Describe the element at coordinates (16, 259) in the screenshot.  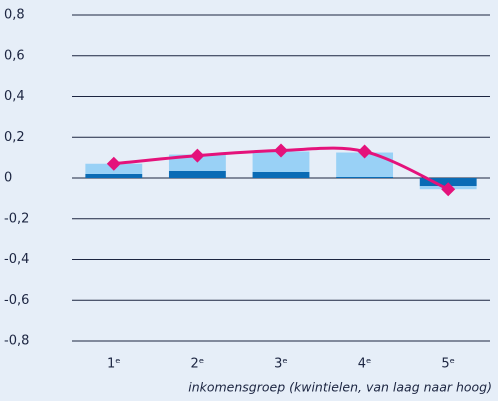
I see `y-tick-label: -0,4` at that location.